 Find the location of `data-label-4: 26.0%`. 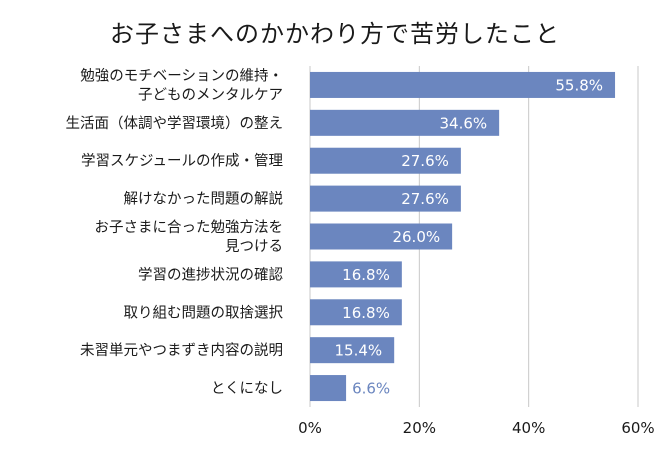

data-label-4: 26.0% is located at coordinates (416, 237).